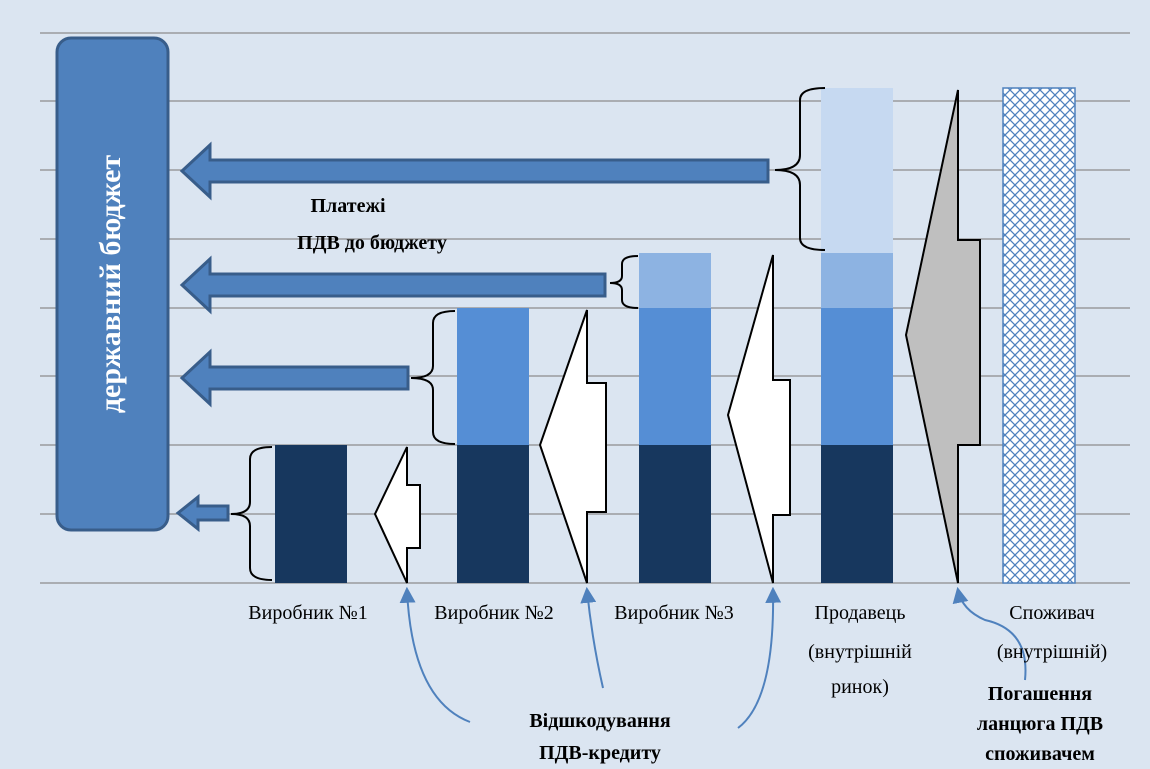 The height and width of the screenshot is (769, 1150). What do you see at coordinates (600, 721) in the screenshot?
I see `refund-label: Відшкодування` at bounding box center [600, 721].